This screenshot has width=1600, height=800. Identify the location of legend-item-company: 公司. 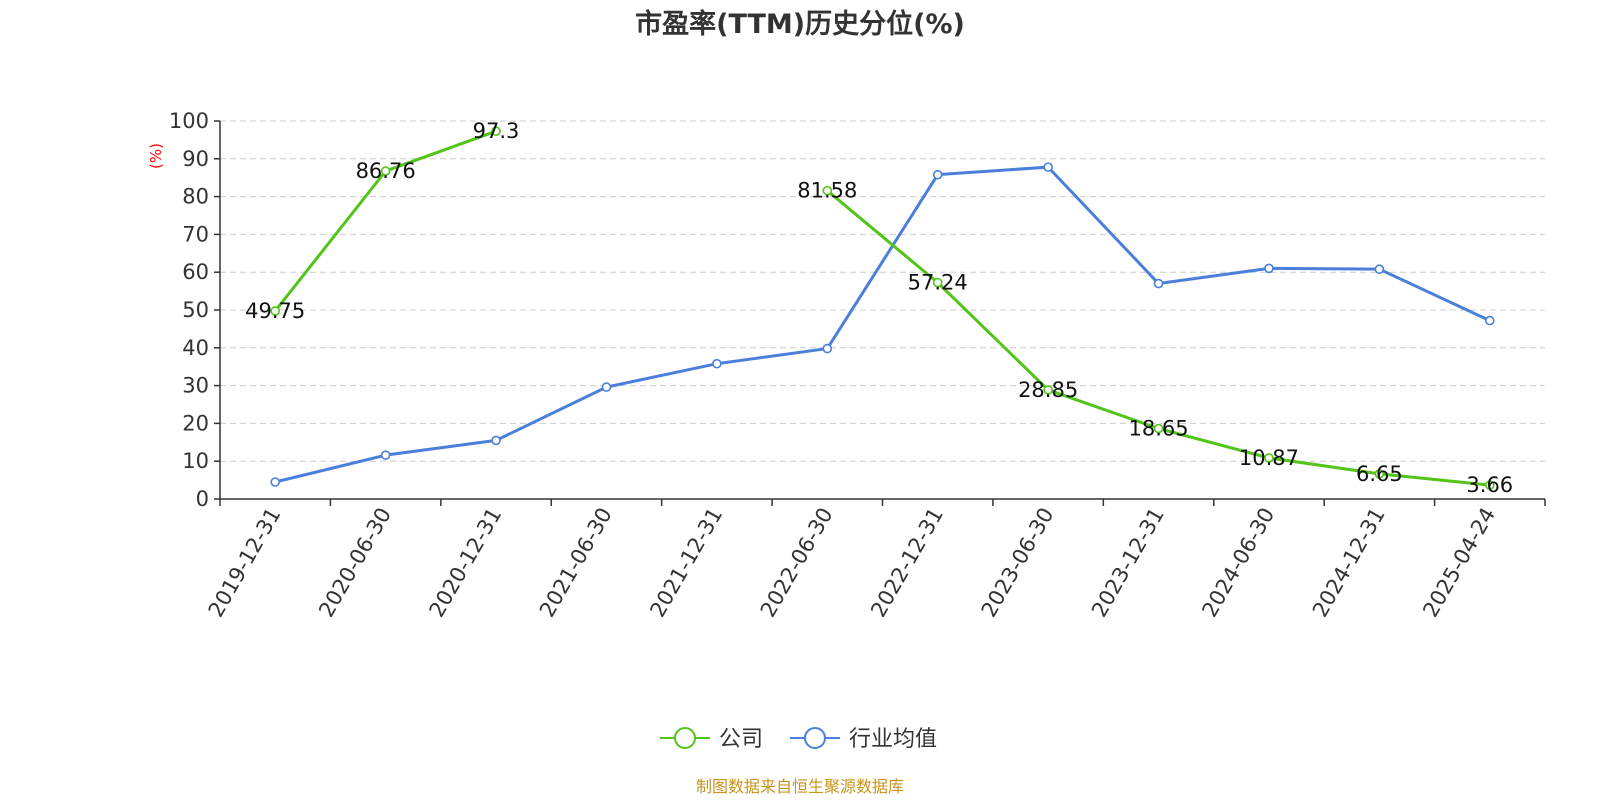
(711, 739).